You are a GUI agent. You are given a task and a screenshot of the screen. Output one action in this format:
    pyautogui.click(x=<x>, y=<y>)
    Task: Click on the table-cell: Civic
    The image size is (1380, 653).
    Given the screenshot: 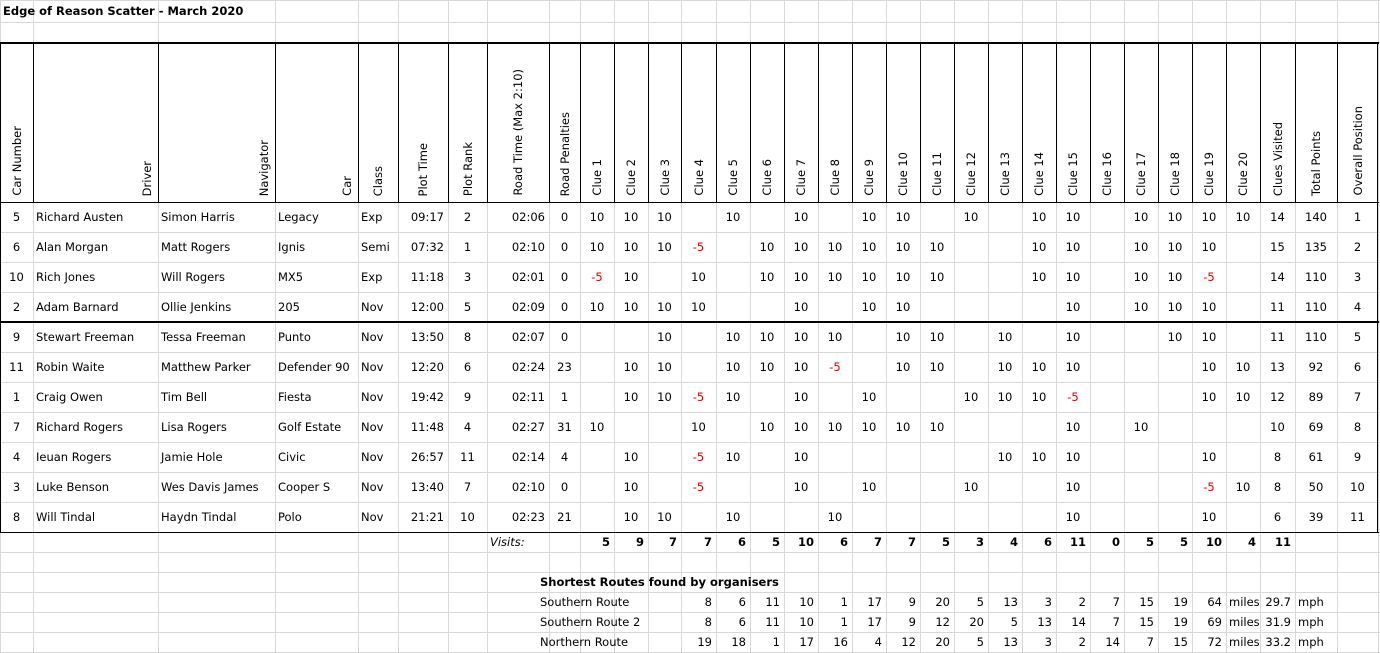 What is the action you would take?
    pyautogui.click(x=292, y=457)
    